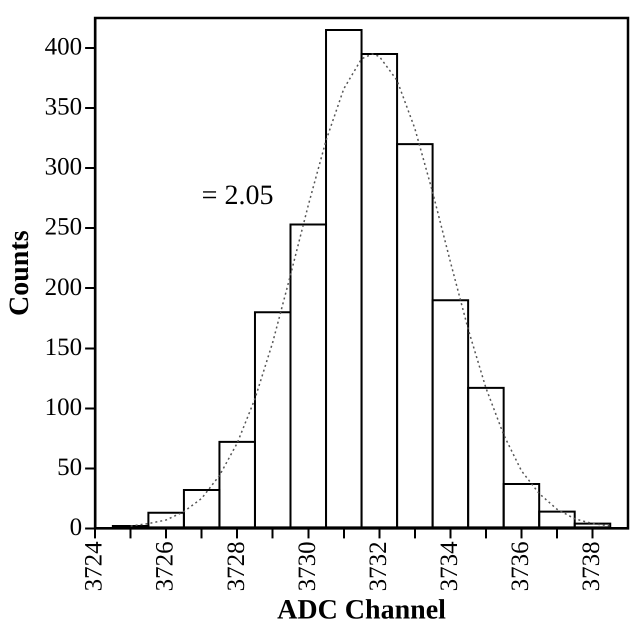 This screenshot has height=628, width=636. I want to click on x-tick-label: 3726, so click(165, 566).